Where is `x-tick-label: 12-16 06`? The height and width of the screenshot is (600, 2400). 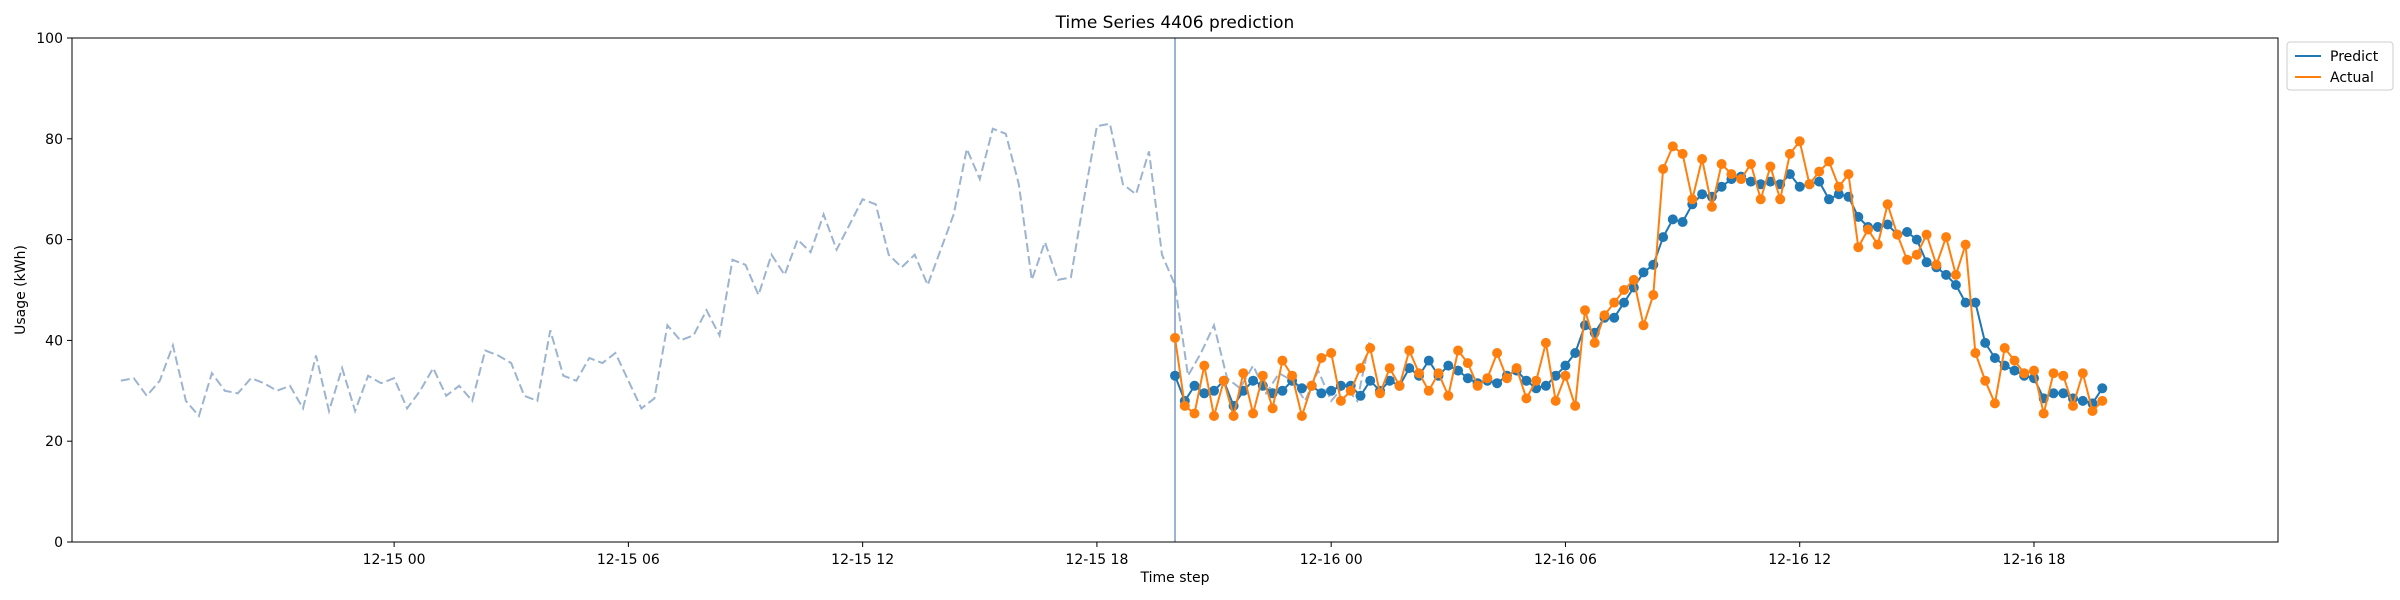 x-tick-label: 12-16 06 is located at coordinates (1565, 560).